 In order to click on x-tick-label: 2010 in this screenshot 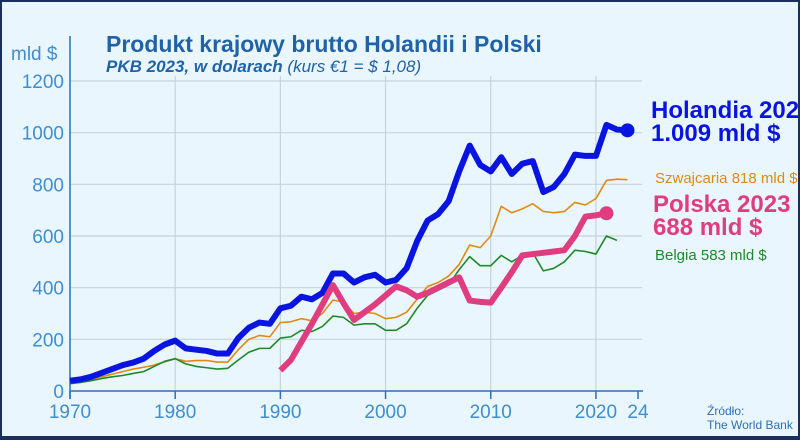, I will do `click(491, 412)`.